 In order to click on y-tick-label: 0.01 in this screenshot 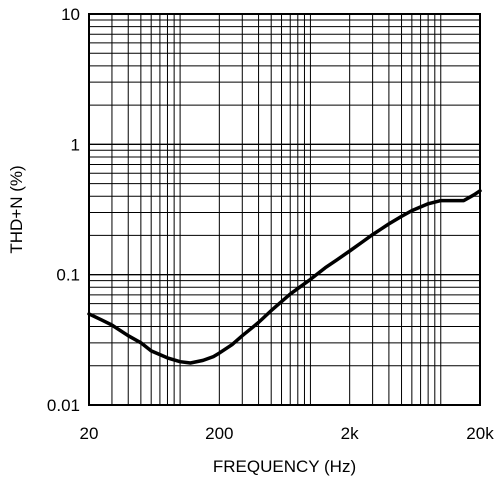, I will do `click(63, 405)`.